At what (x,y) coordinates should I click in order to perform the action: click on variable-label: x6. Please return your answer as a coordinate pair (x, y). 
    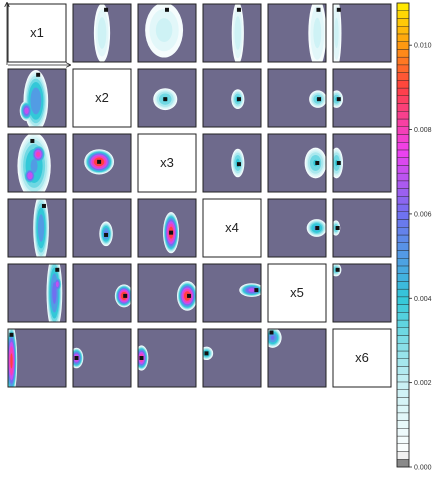
    Looking at the image, I should click on (362, 357).